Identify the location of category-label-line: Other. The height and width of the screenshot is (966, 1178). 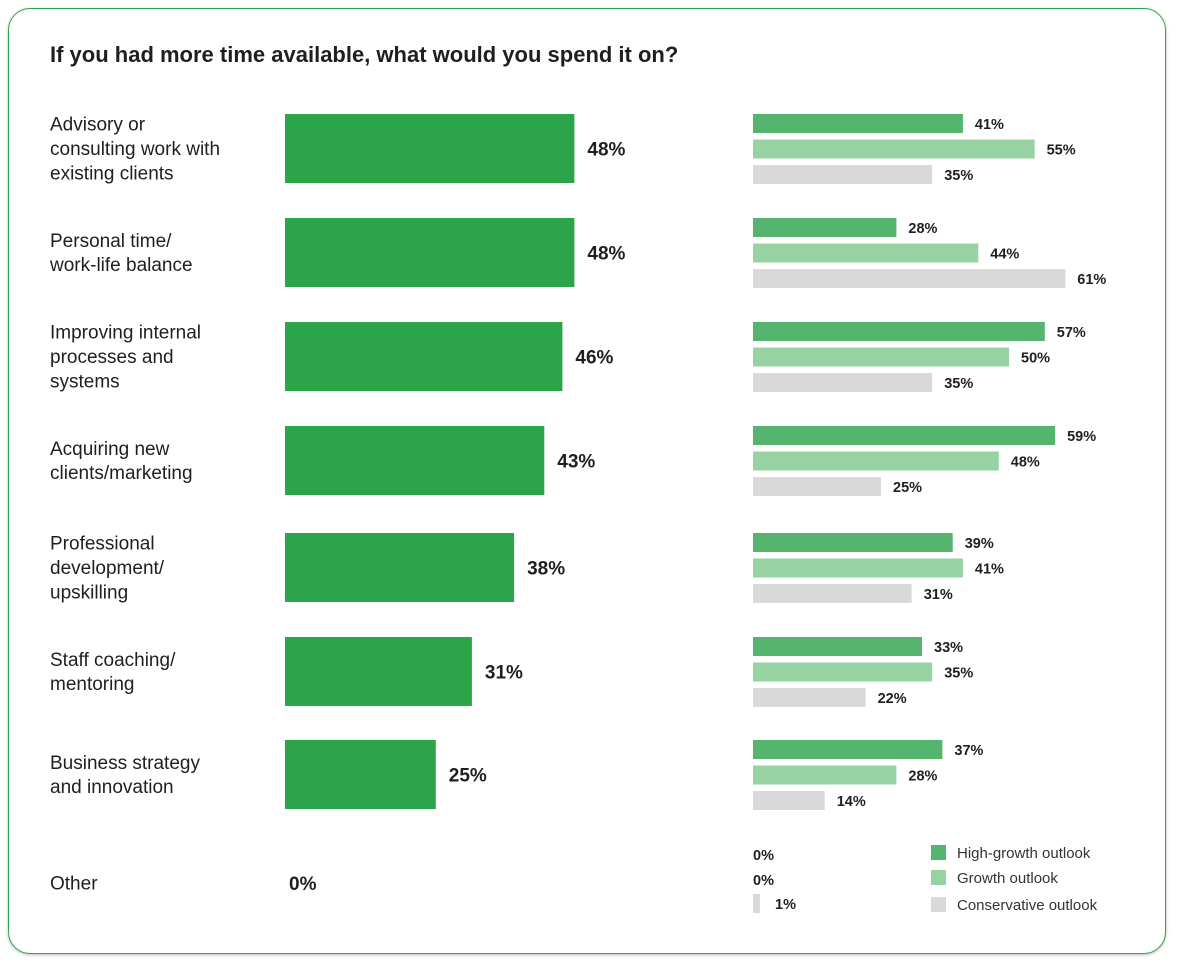
(74, 884).